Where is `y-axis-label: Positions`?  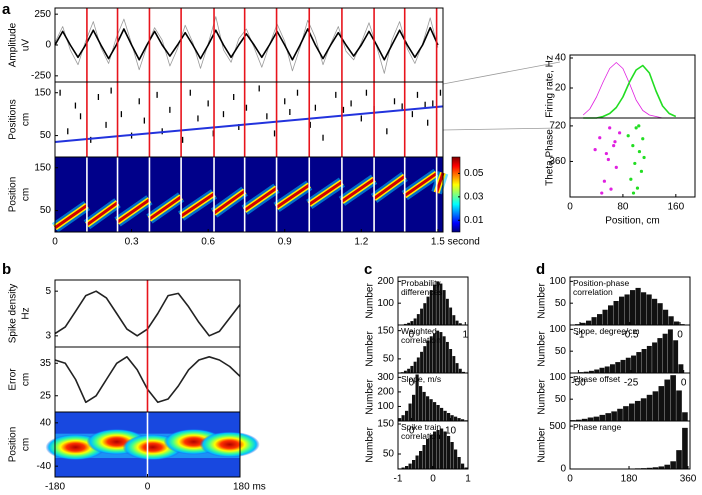 y-axis-label: Positions is located at coordinates (13, 119).